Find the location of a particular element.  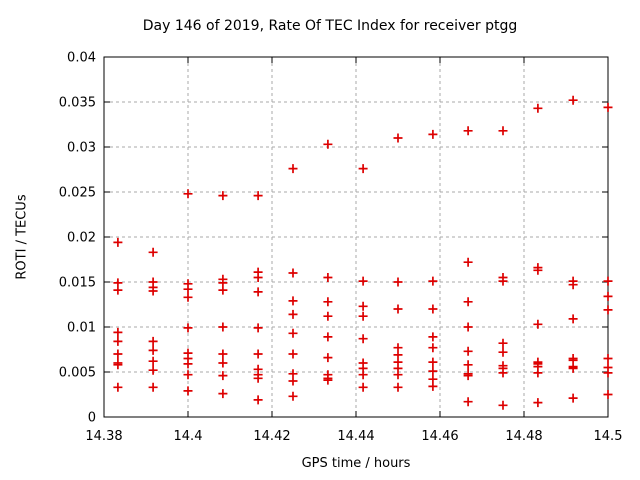

x-tick-label: 14.5 is located at coordinates (608, 436).